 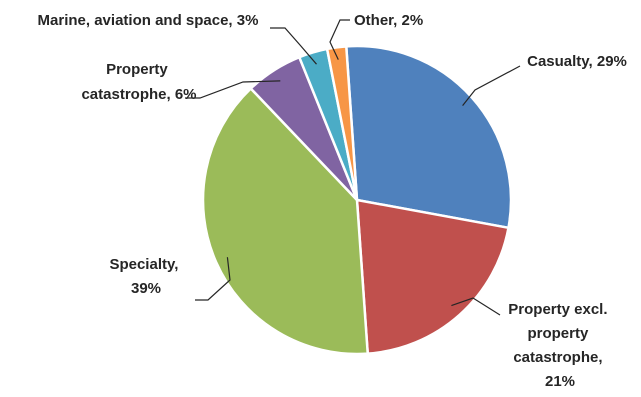 What do you see at coordinates (491, 85) in the screenshot?
I see `leader-line-casualty` at bounding box center [491, 85].